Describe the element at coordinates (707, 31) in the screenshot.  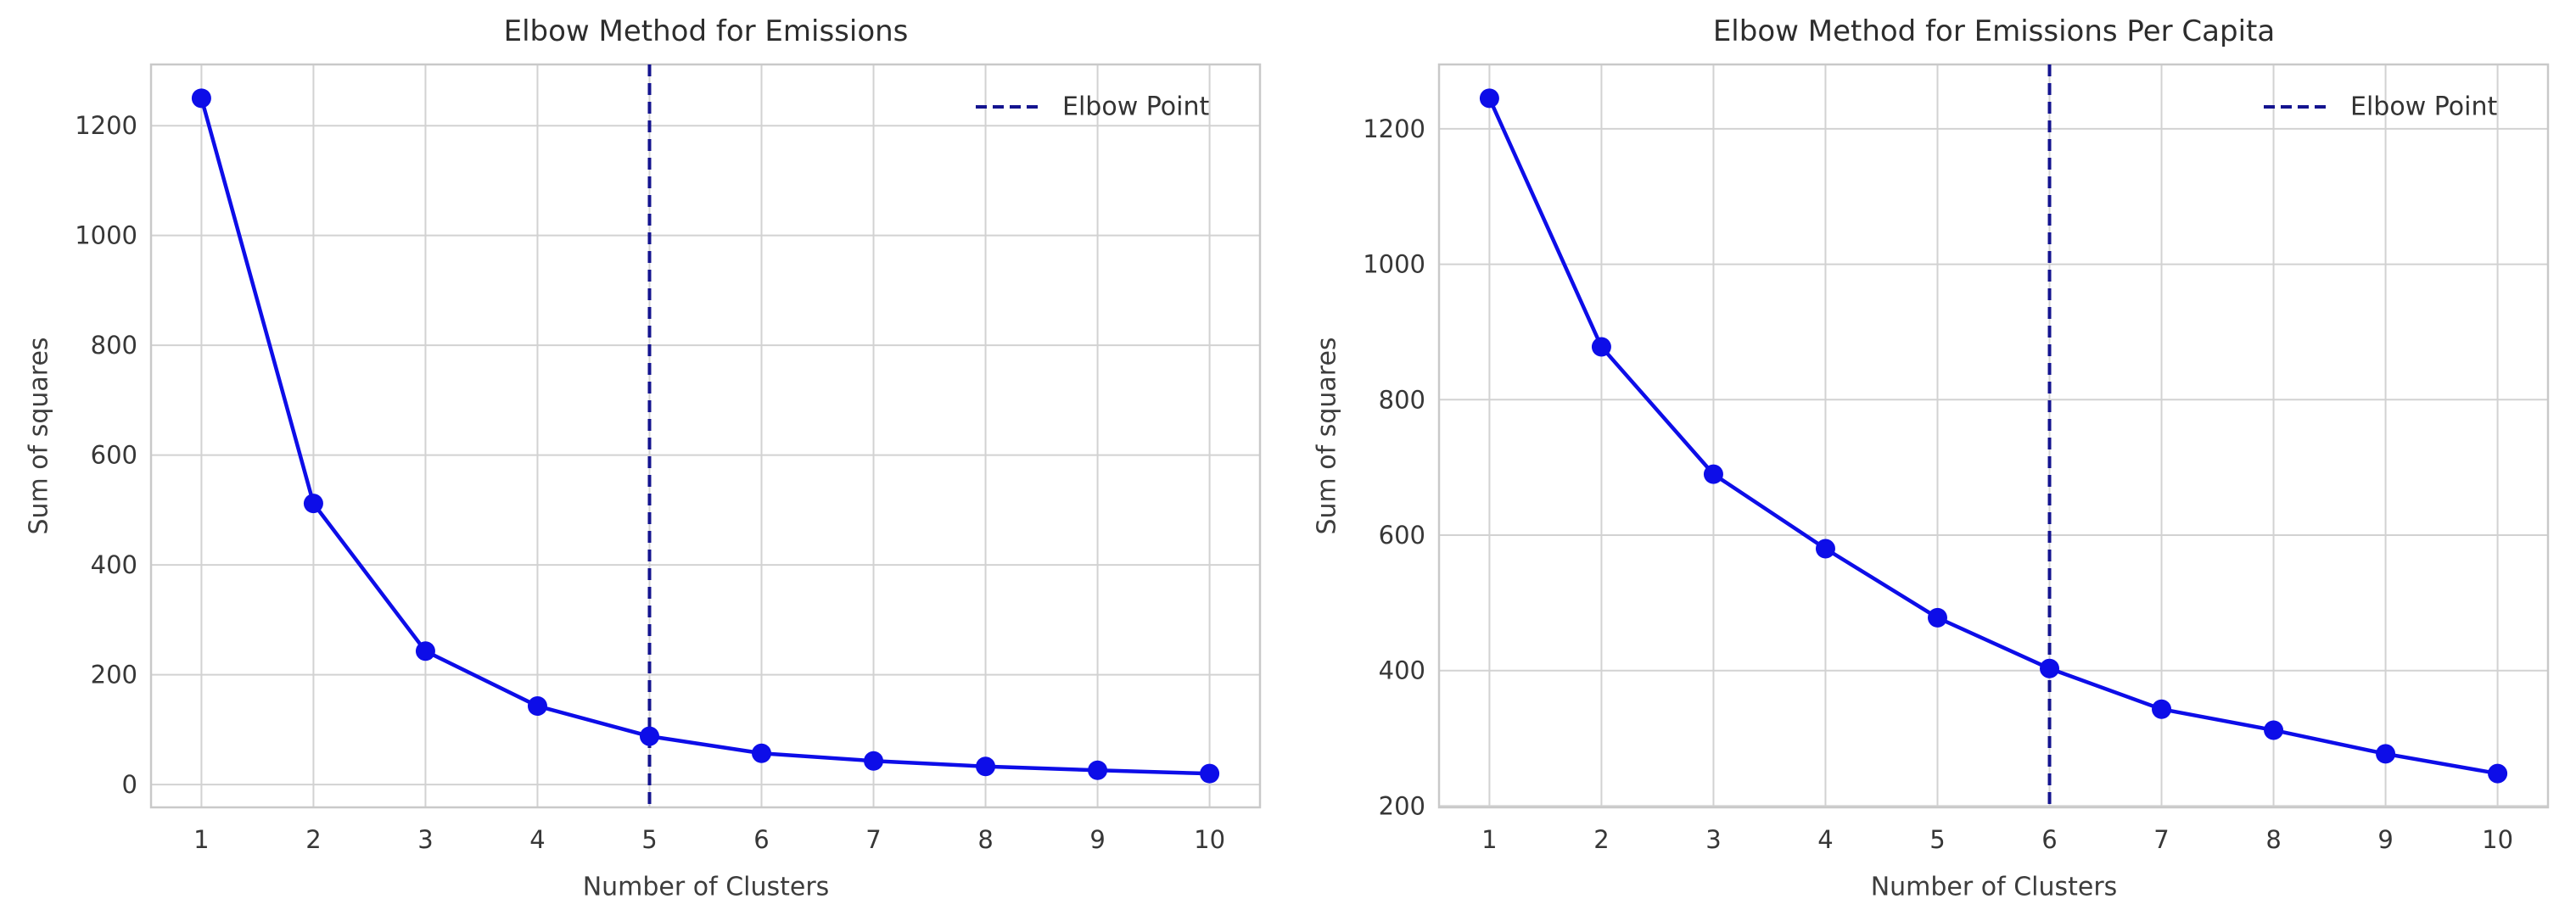
I see `chart-title: Elbow Method for Emissions` at that location.